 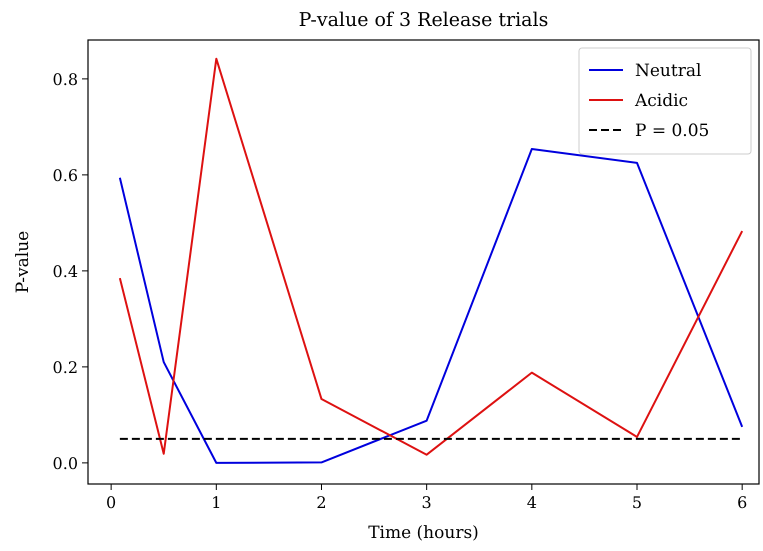 What do you see at coordinates (672, 131) in the screenshot?
I see `legend-label: P = 0.05` at bounding box center [672, 131].